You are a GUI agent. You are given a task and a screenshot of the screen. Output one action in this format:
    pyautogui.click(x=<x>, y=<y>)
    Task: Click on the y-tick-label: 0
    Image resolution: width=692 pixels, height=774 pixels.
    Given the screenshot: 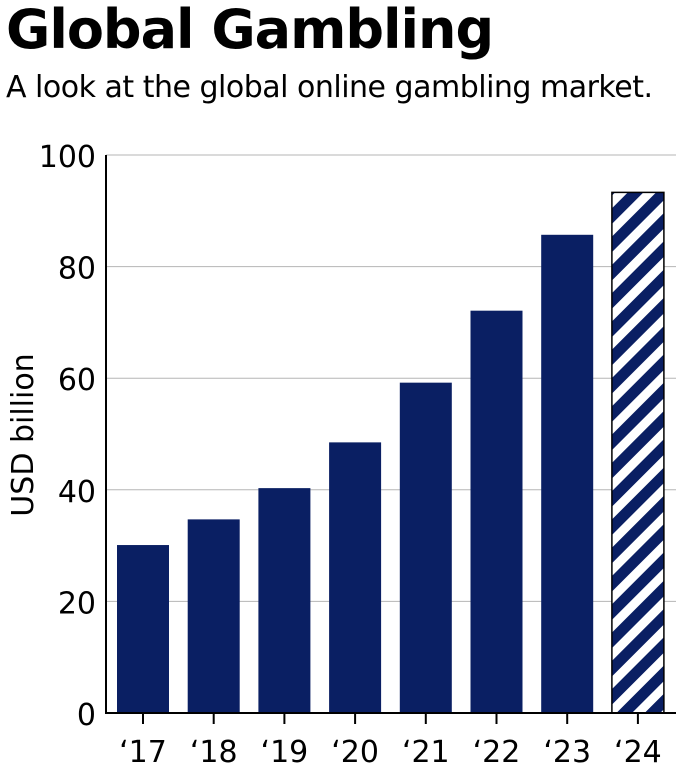 What is the action you would take?
    pyautogui.click(x=86, y=715)
    